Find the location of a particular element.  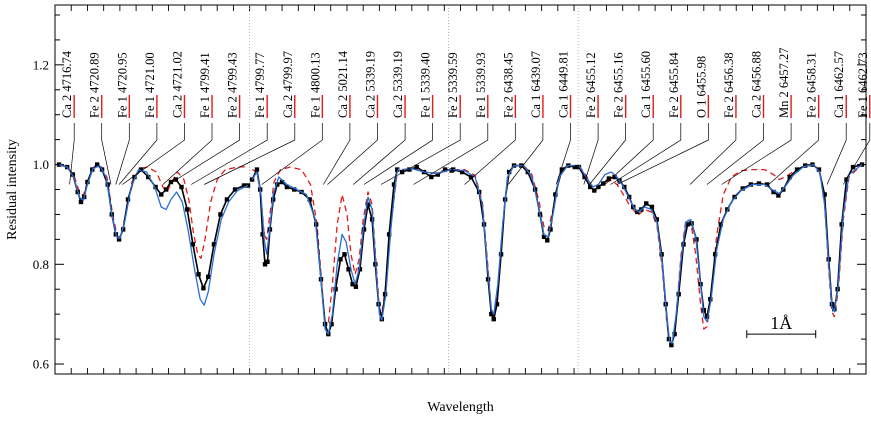

line-id-label: Fe 2 6455.84 is located at coordinates (674, 85).